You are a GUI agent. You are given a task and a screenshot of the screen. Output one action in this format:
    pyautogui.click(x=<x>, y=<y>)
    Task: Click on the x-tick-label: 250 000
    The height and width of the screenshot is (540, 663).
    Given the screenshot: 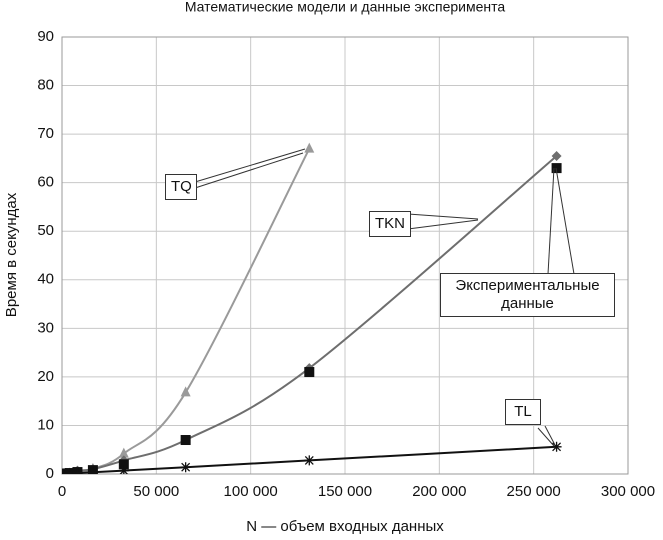 What is the action you would take?
    pyautogui.click(x=534, y=491)
    